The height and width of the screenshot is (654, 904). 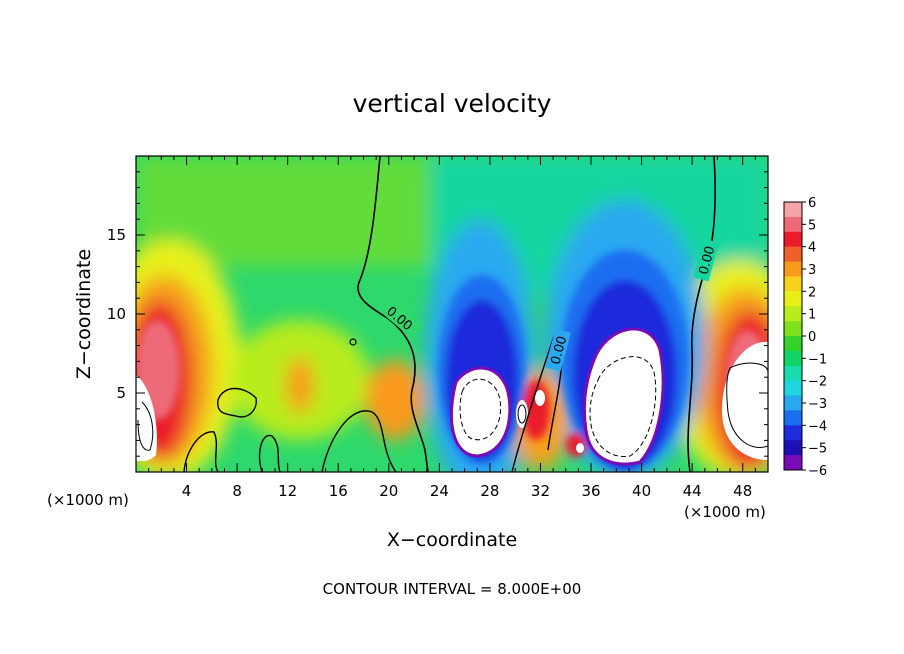 What do you see at coordinates (641, 491) in the screenshot?
I see `x-tick-label: 40` at bounding box center [641, 491].